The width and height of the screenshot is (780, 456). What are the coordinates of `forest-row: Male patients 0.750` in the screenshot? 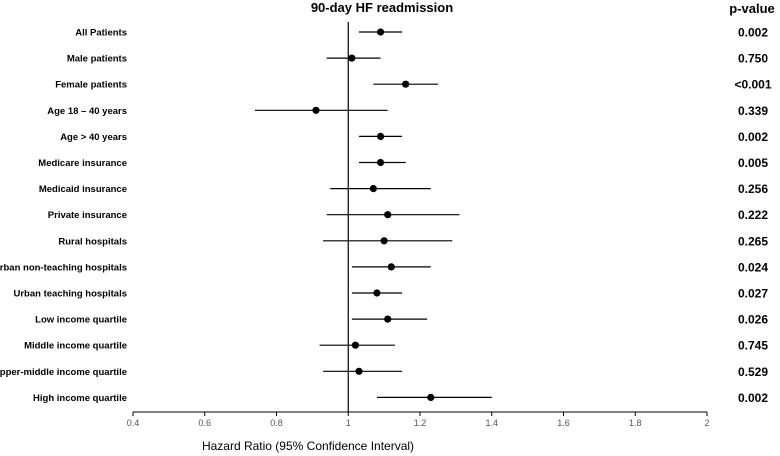 It's located at (418, 59).